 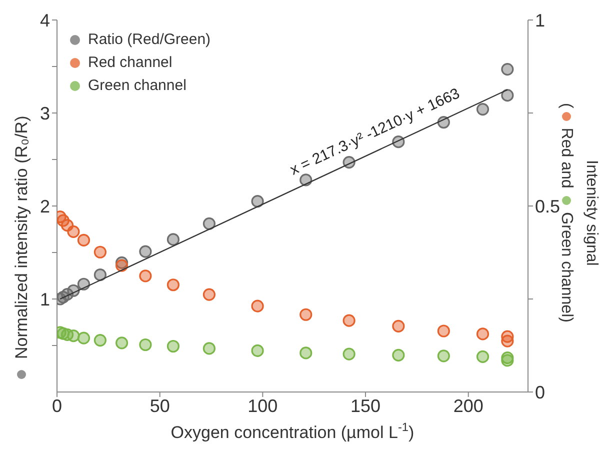 I want to click on x-tick-label: 150, so click(x=365, y=406).